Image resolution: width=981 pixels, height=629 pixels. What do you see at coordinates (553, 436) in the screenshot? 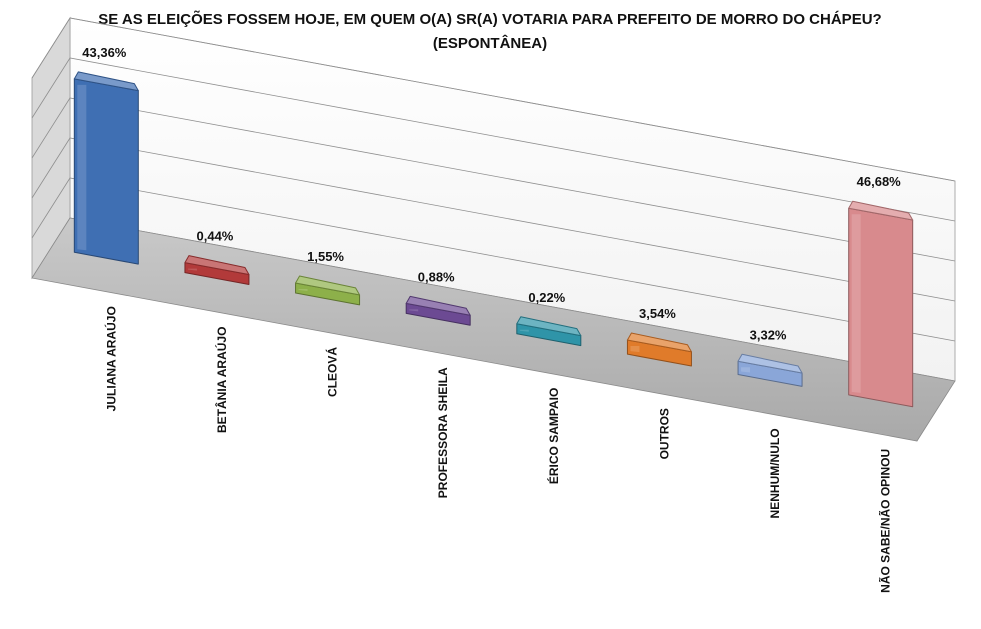
I see `category-label: ÉRICO SAMPAIO` at bounding box center [553, 436].